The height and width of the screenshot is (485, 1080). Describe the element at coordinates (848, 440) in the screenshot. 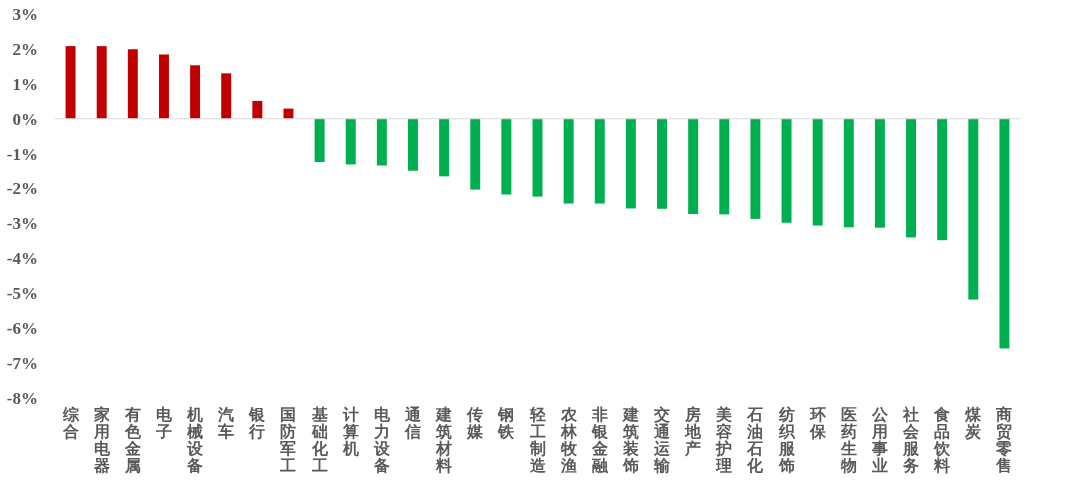

I see `x-tick-label: 医药生物` at that location.